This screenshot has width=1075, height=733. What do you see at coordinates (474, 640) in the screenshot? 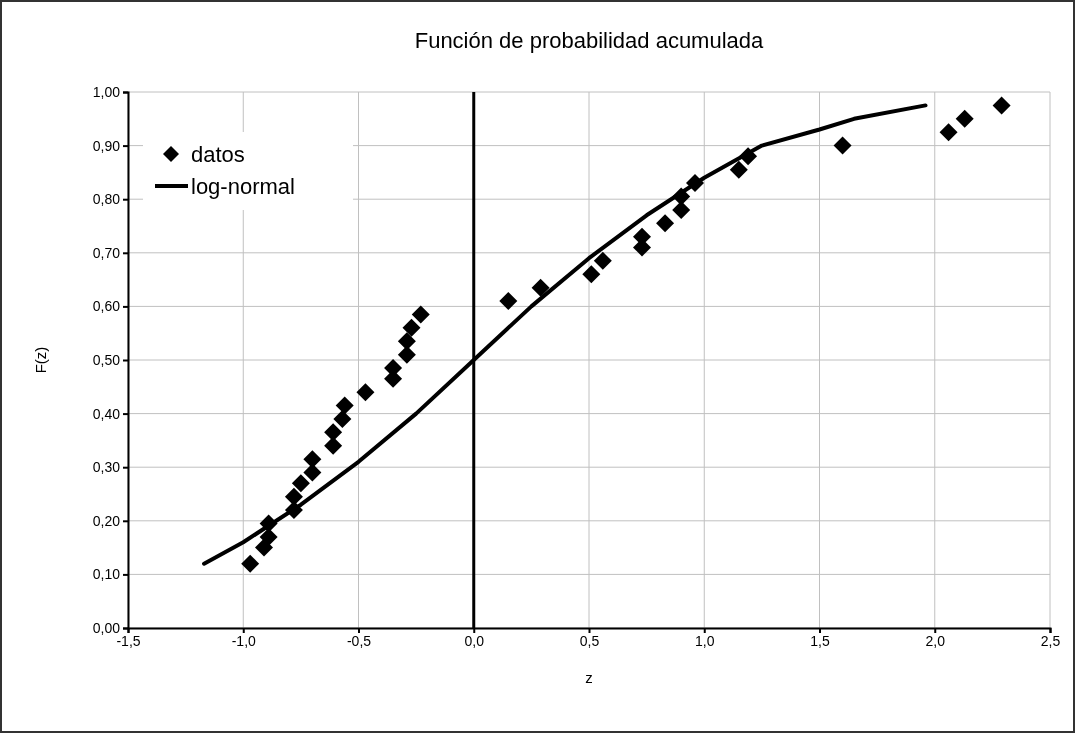
I see `x-tick-label: 0,0` at bounding box center [474, 640].